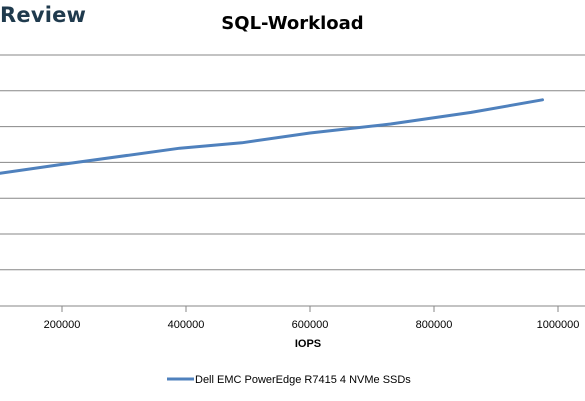  Describe the element at coordinates (434, 325) in the screenshot. I see `x-tick-label: 800000` at that location.